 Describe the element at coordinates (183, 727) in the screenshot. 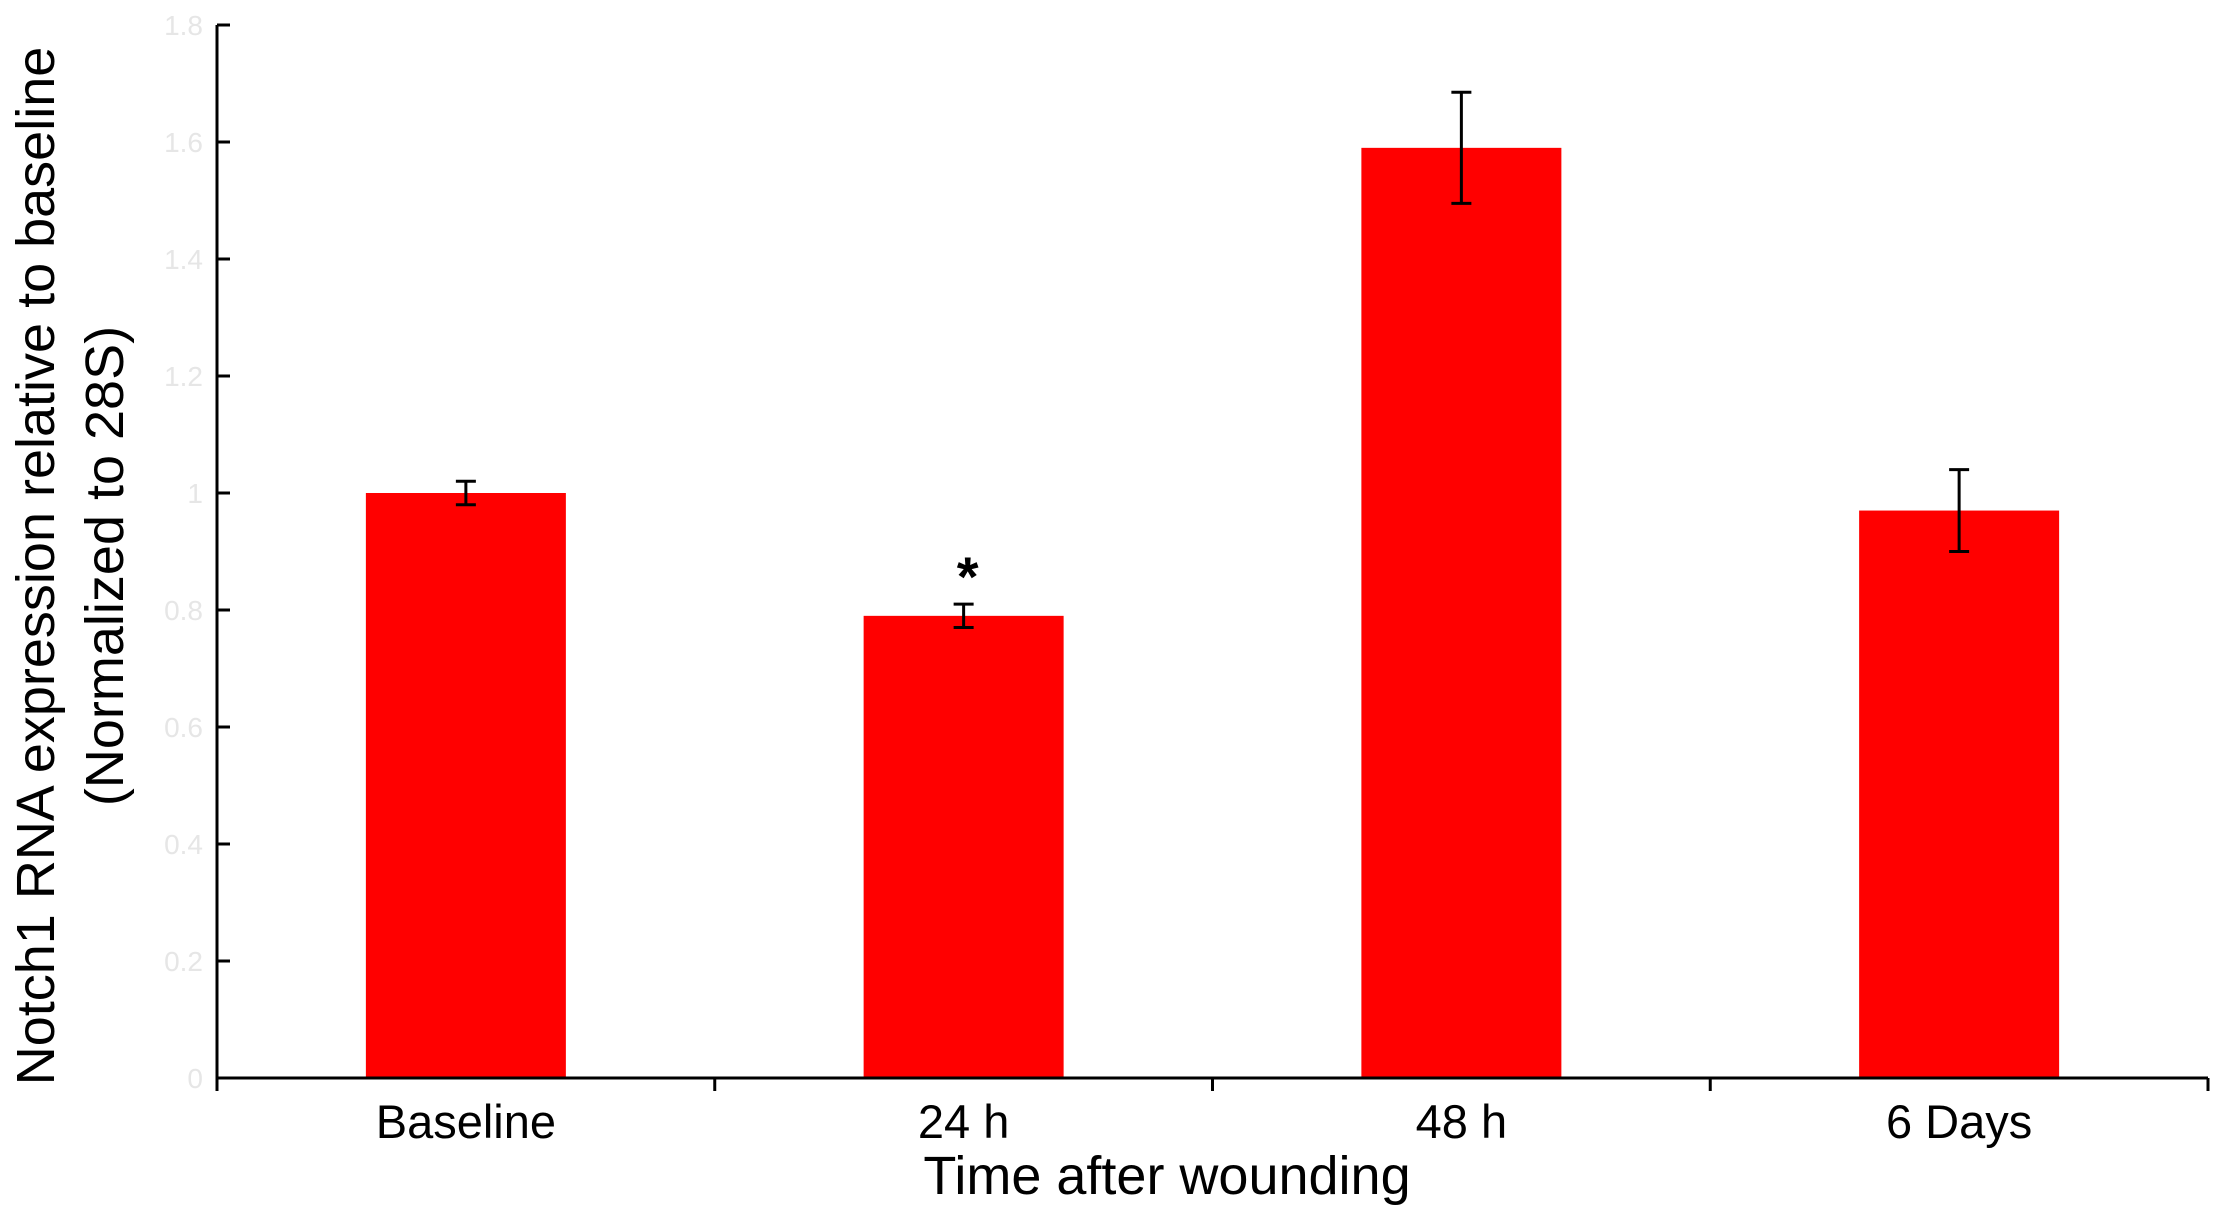

I see `y-tick-label: 0.6` at that location.